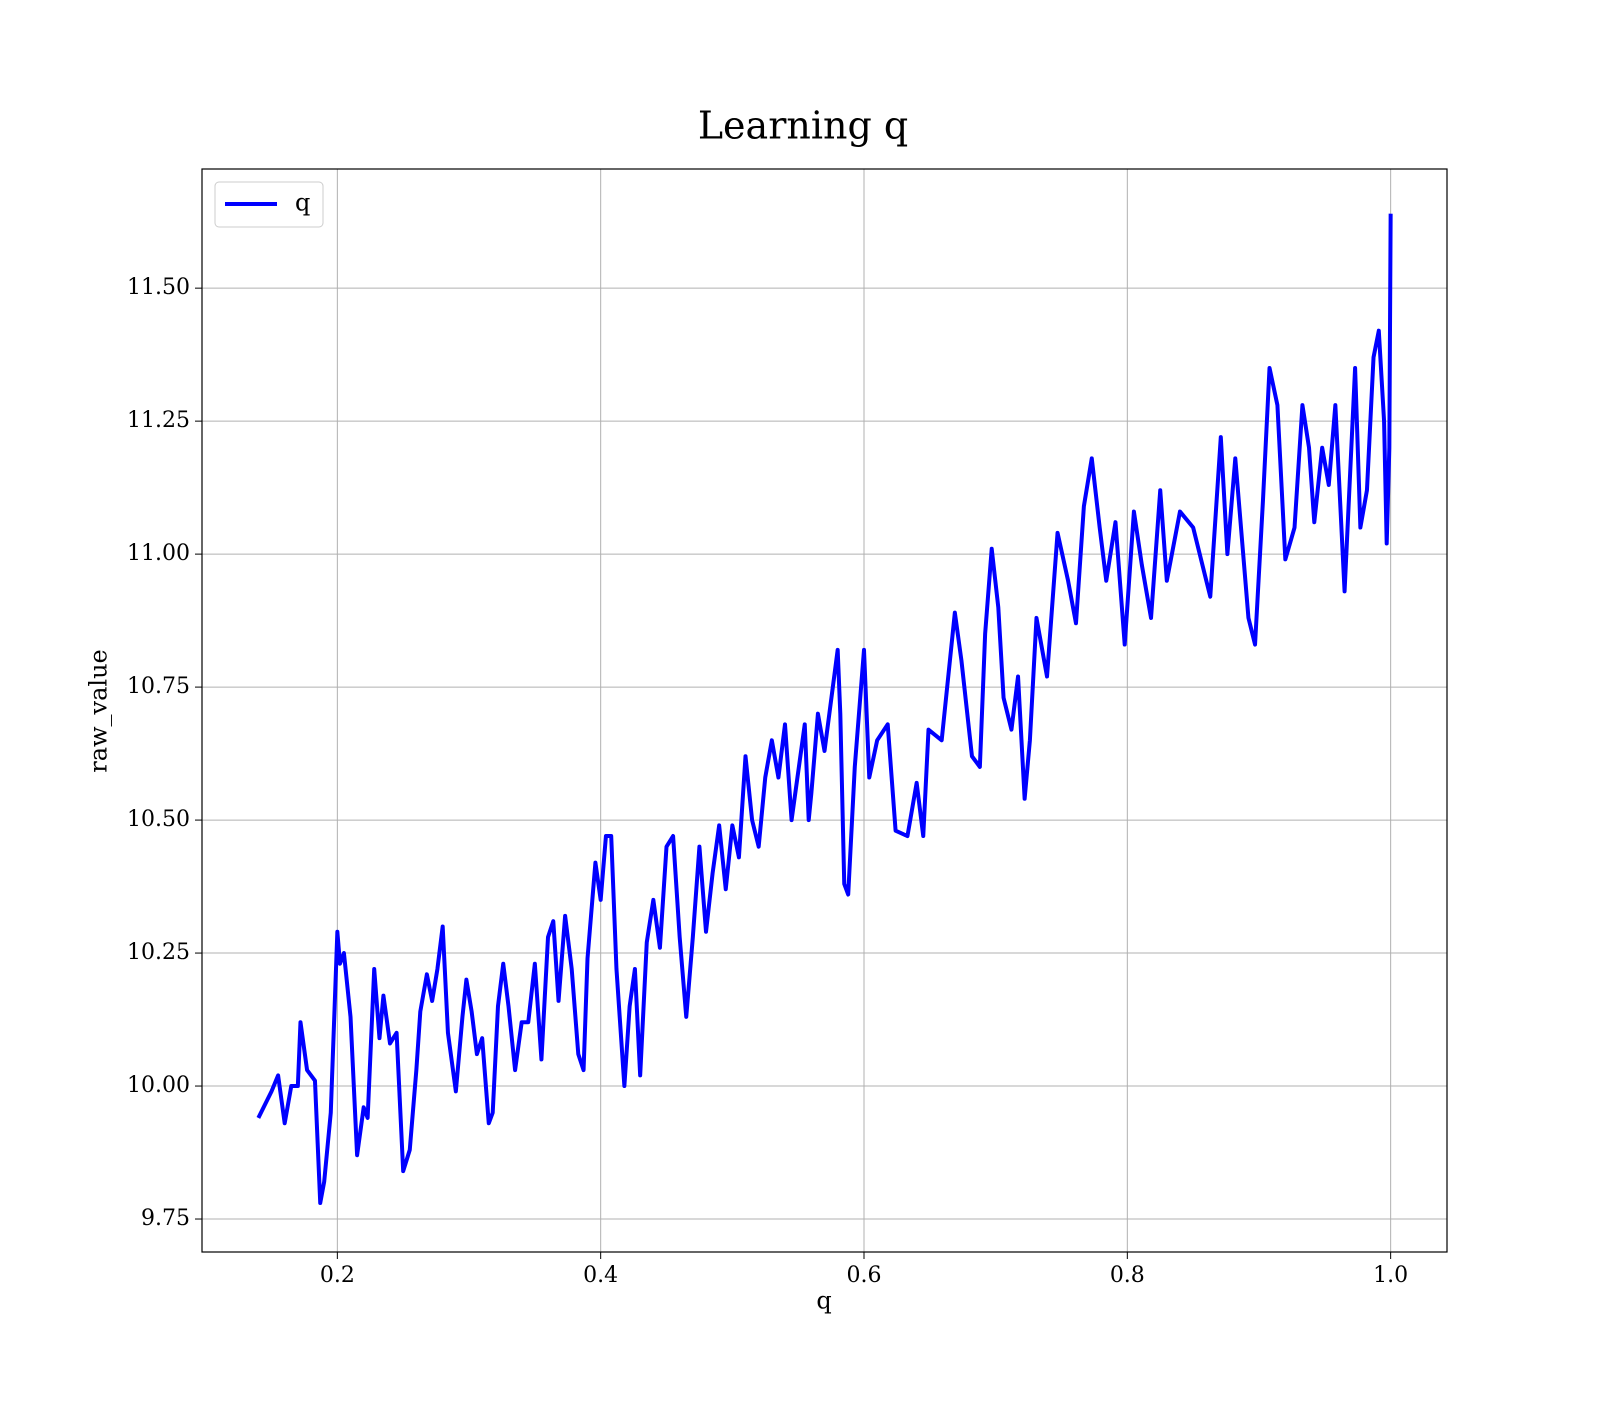 Image resolution: width=1600 pixels, height=1404 pixels. What do you see at coordinates (823, 1301) in the screenshot?
I see `x-axis-label: q` at bounding box center [823, 1301].